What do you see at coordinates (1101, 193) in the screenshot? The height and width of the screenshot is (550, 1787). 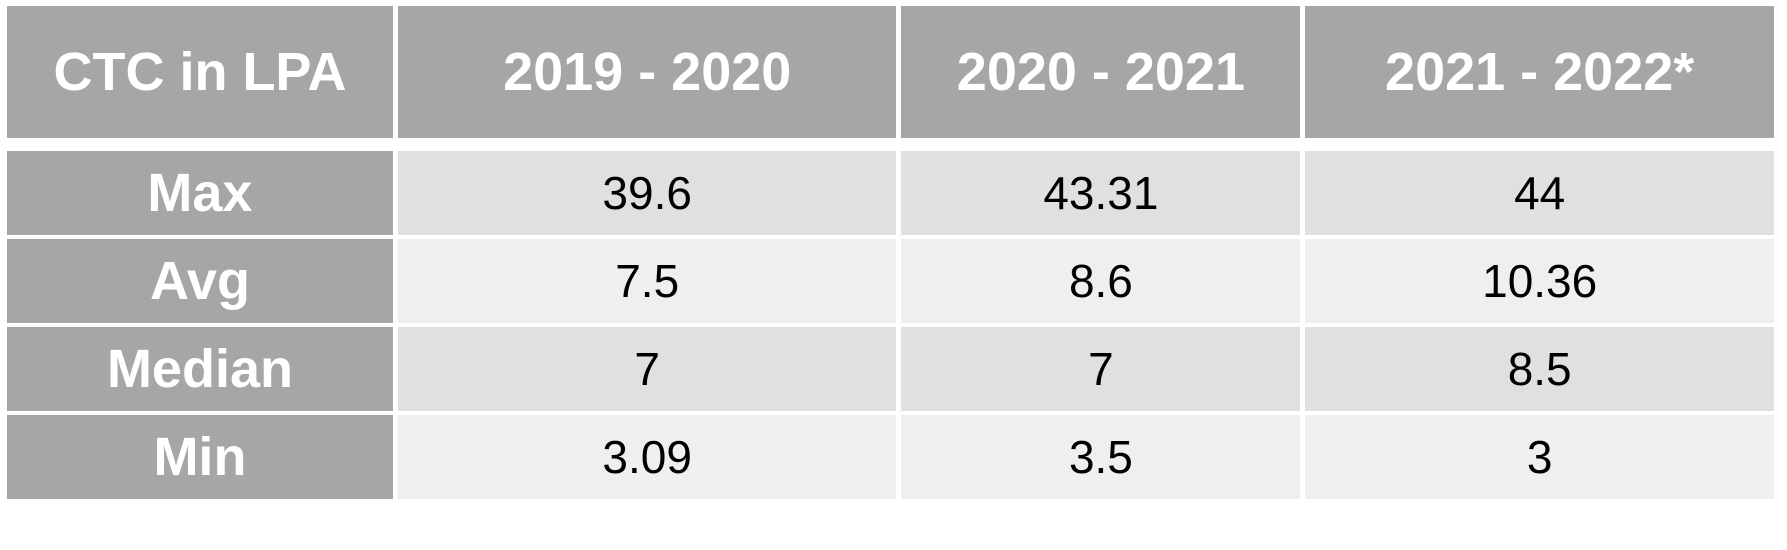 I see `table-cell: 43.31` at bounding box center [1101, 193].